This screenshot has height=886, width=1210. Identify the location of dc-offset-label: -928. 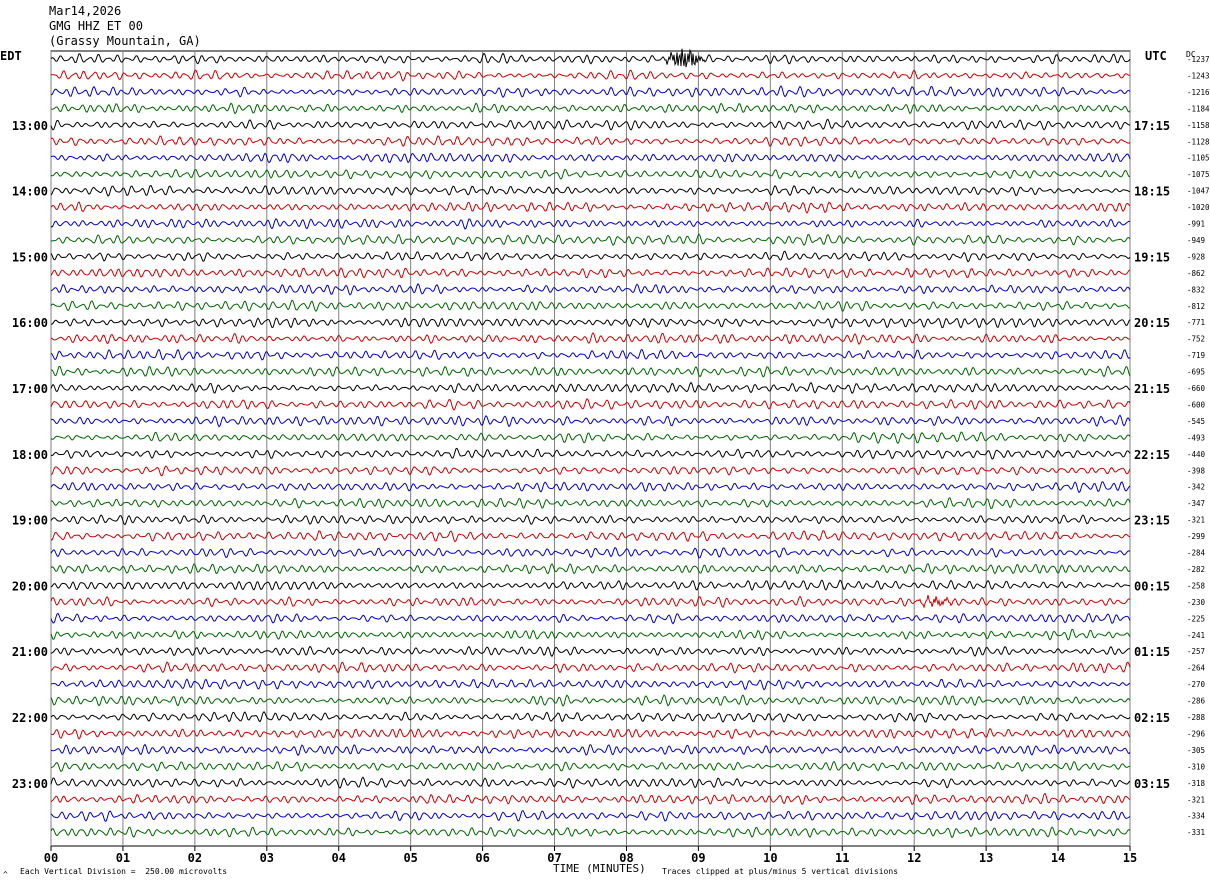
(1196, 256).